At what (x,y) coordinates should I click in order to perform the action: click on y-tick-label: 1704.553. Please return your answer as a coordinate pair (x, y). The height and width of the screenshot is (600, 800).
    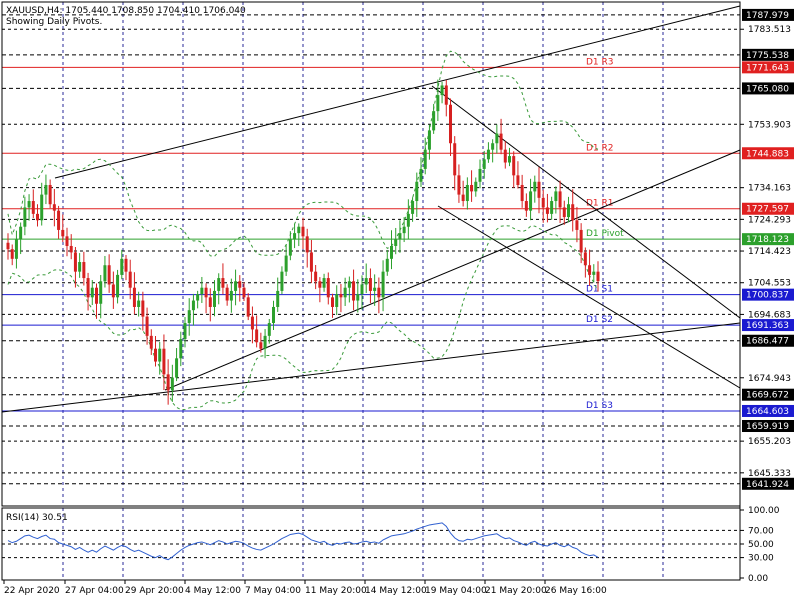
    Looking at the image, I should click on (769, 284).